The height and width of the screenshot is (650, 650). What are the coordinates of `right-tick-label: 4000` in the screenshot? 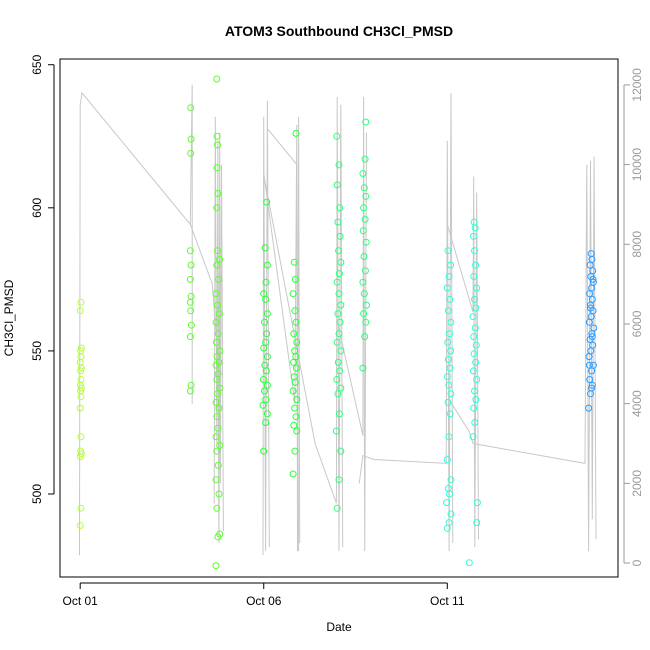 It's located at (637, 403).